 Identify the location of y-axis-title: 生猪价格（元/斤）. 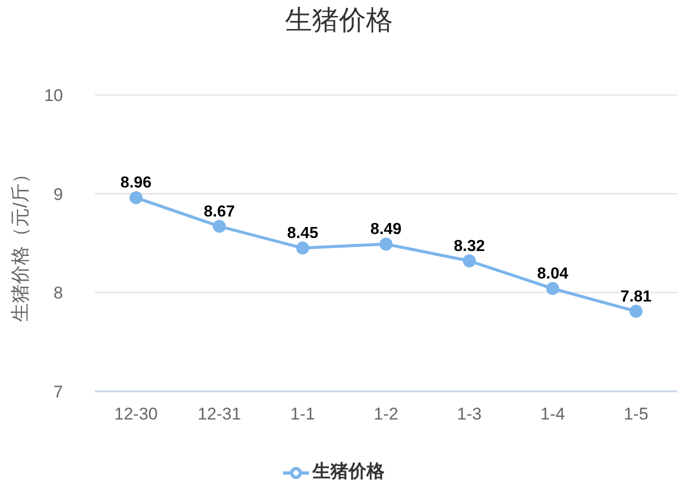
(21, 243).